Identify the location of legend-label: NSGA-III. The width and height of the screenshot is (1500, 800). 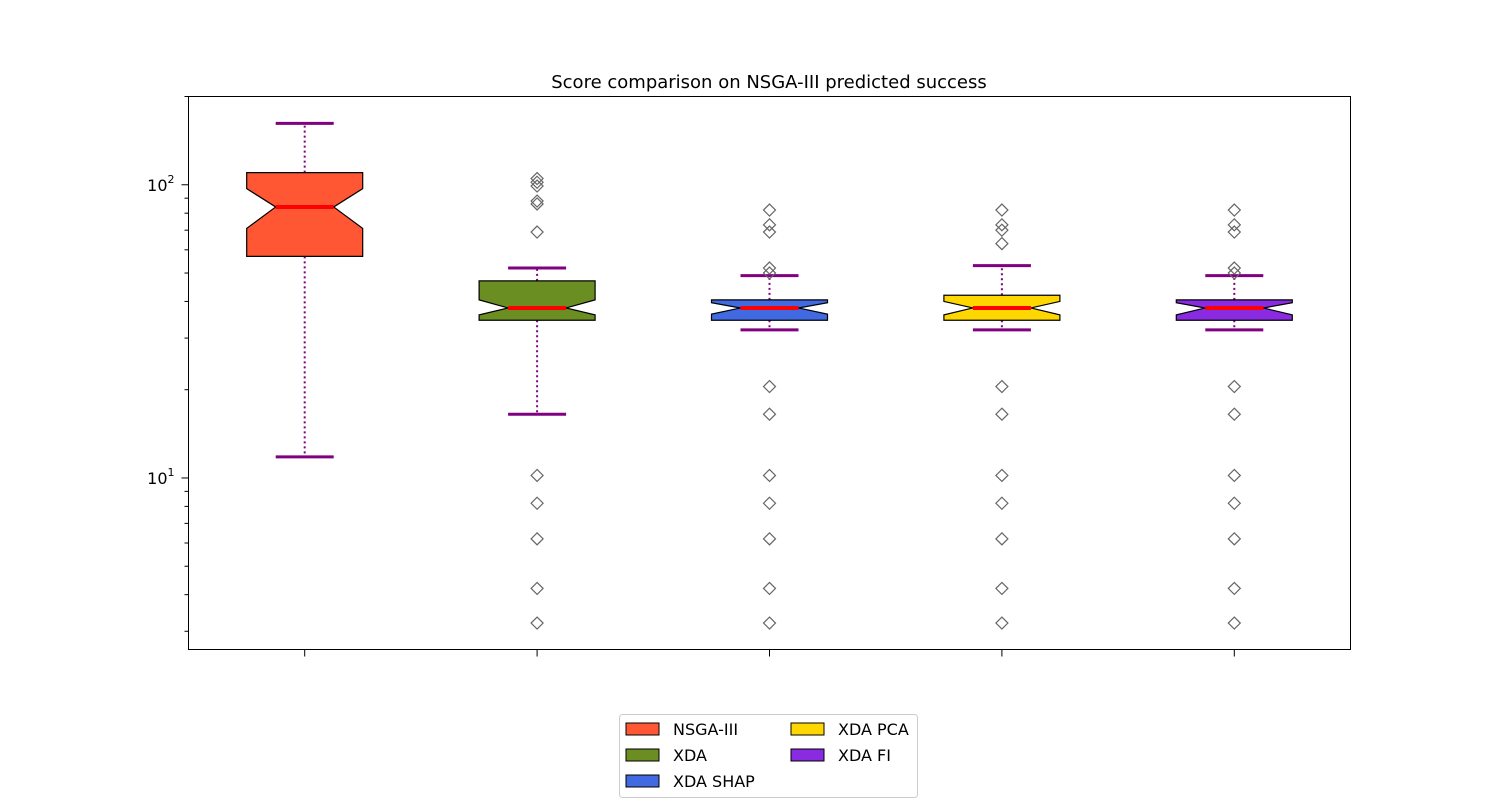
(705, 729).